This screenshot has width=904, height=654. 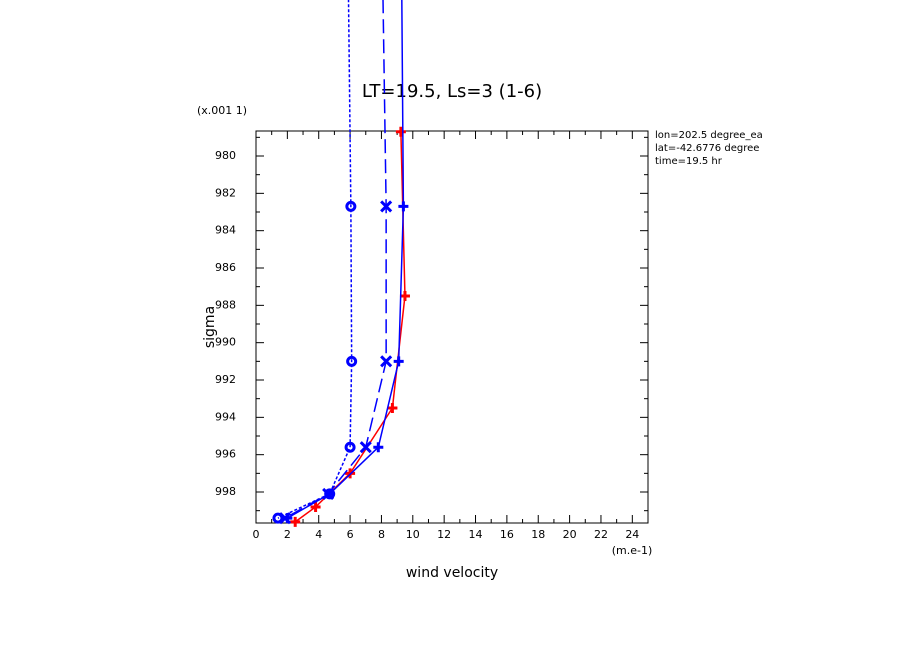 What do you see at coordinates (413, 534) in the screenshot?
I see `x-tick-label: 10` at bounding box center [413, 534].